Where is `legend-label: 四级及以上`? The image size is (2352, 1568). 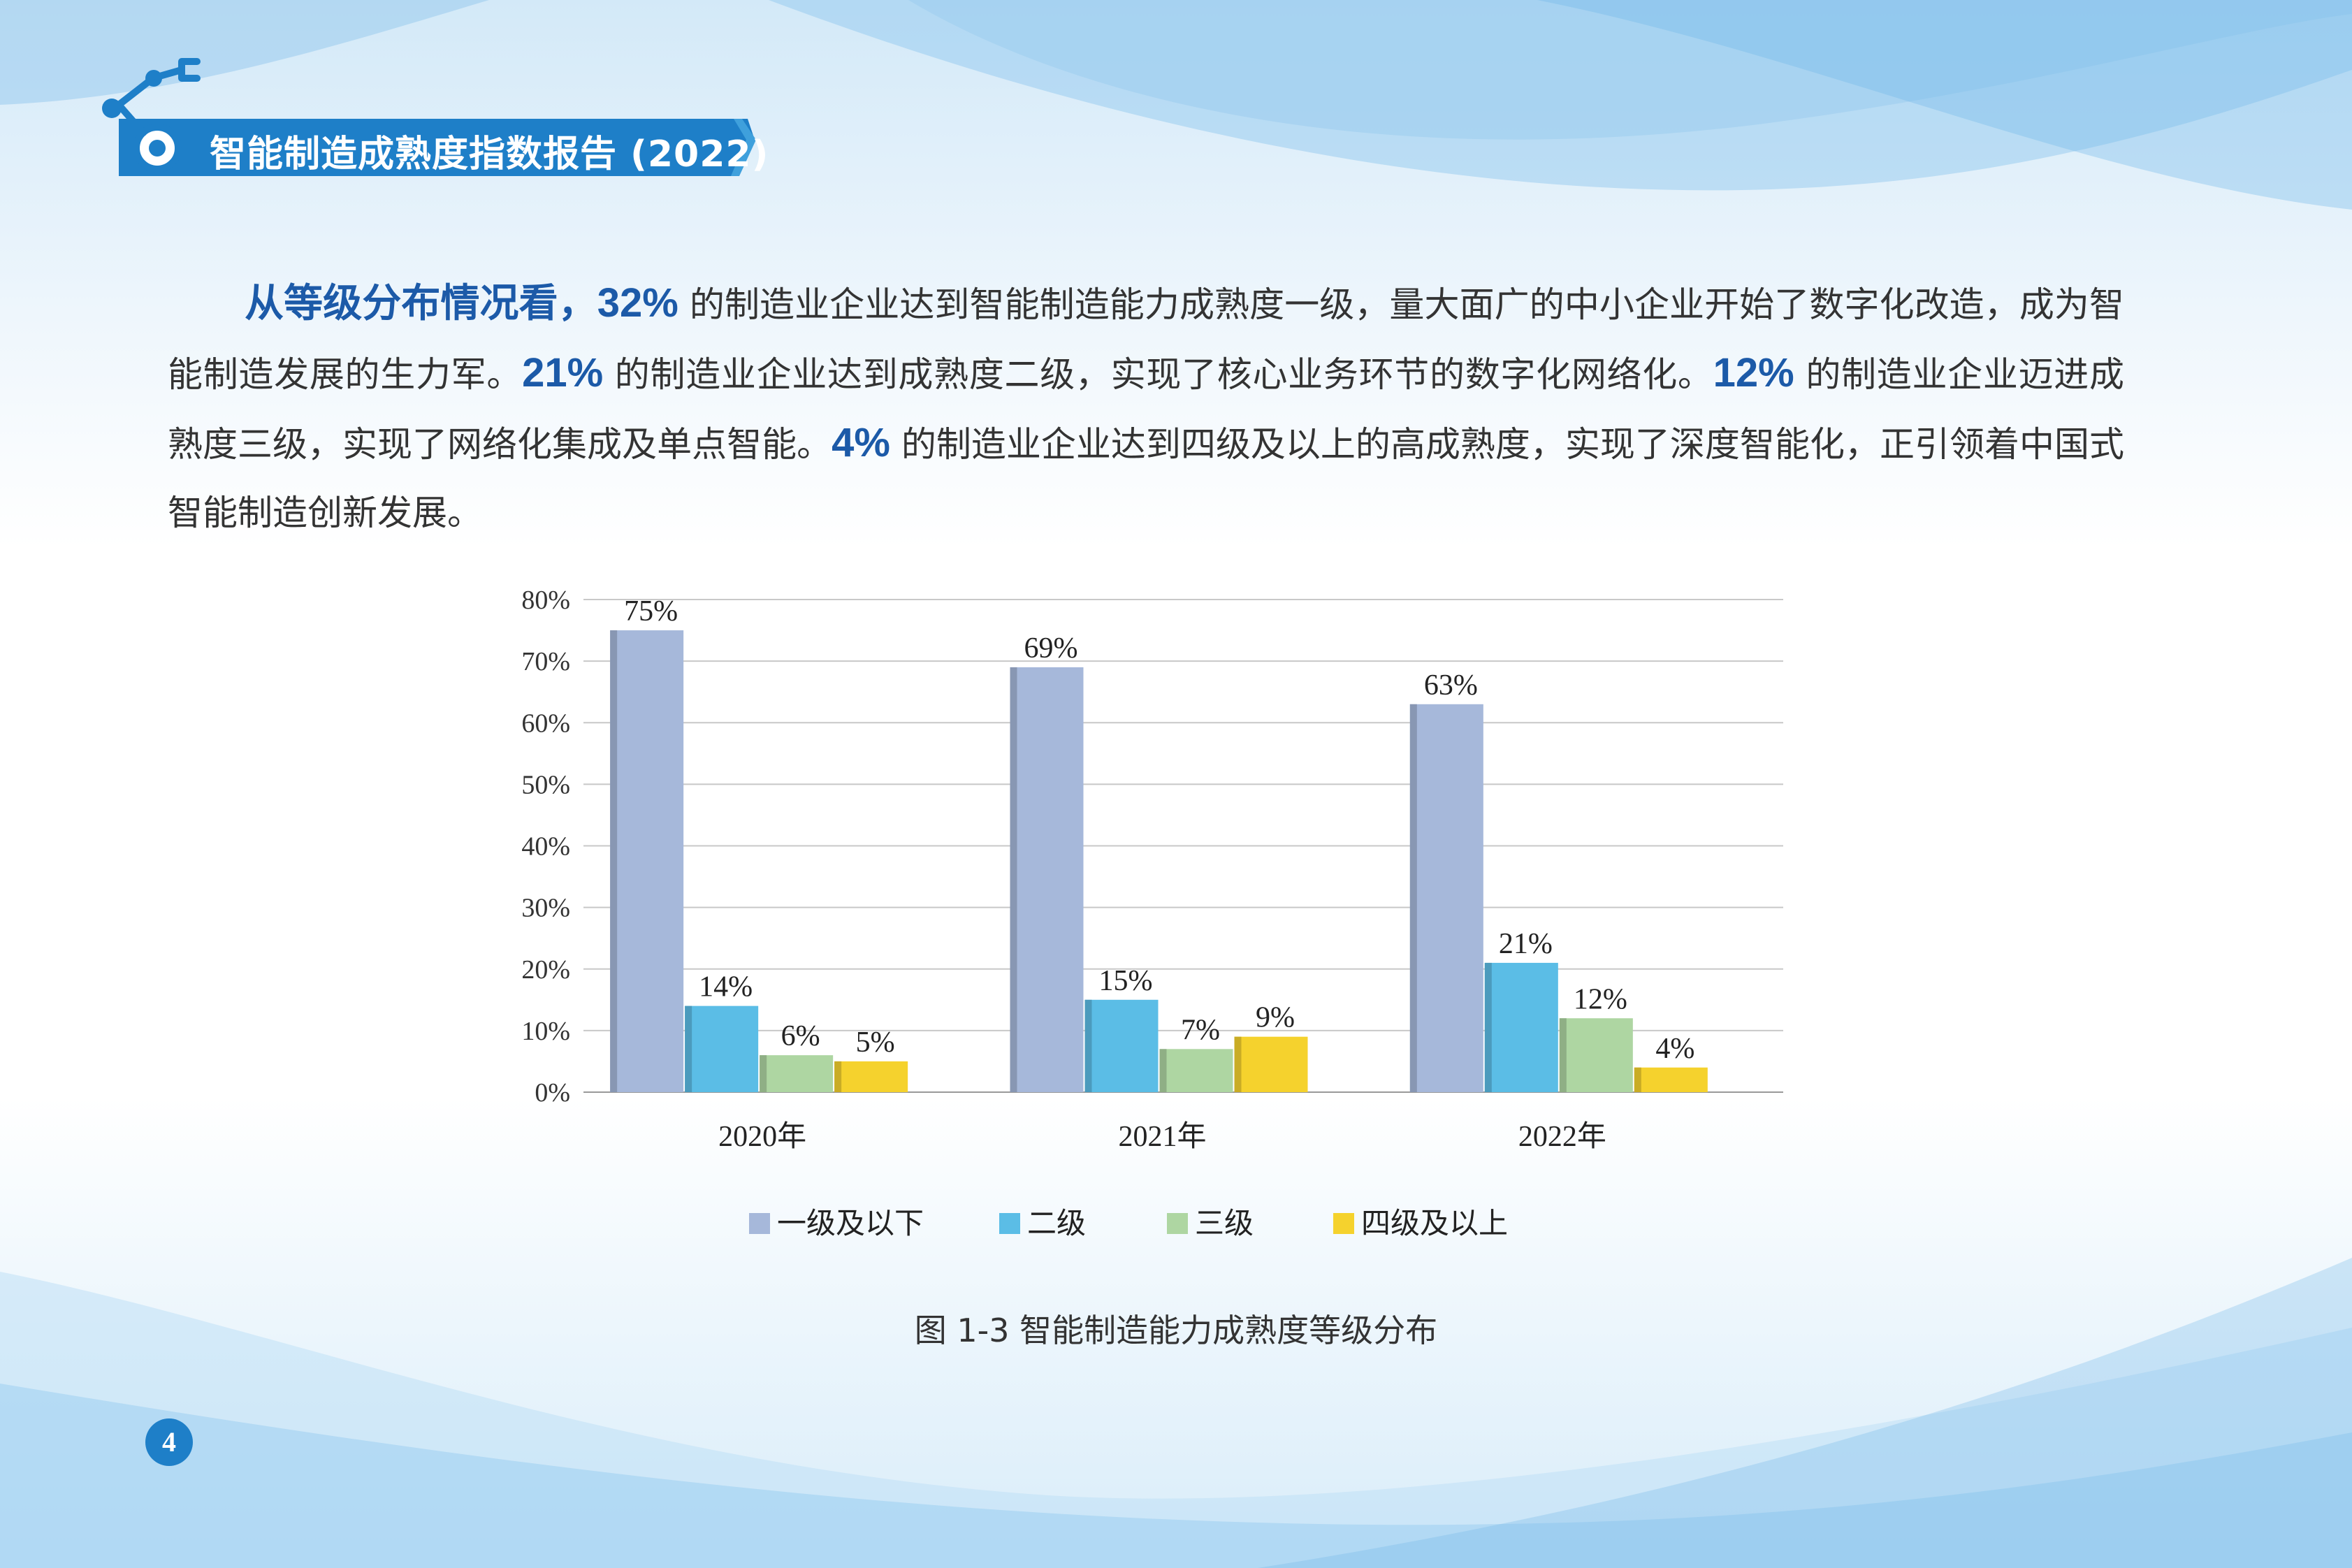 legend-label: 四级及以上 is located at coordinates (1434, 1223).